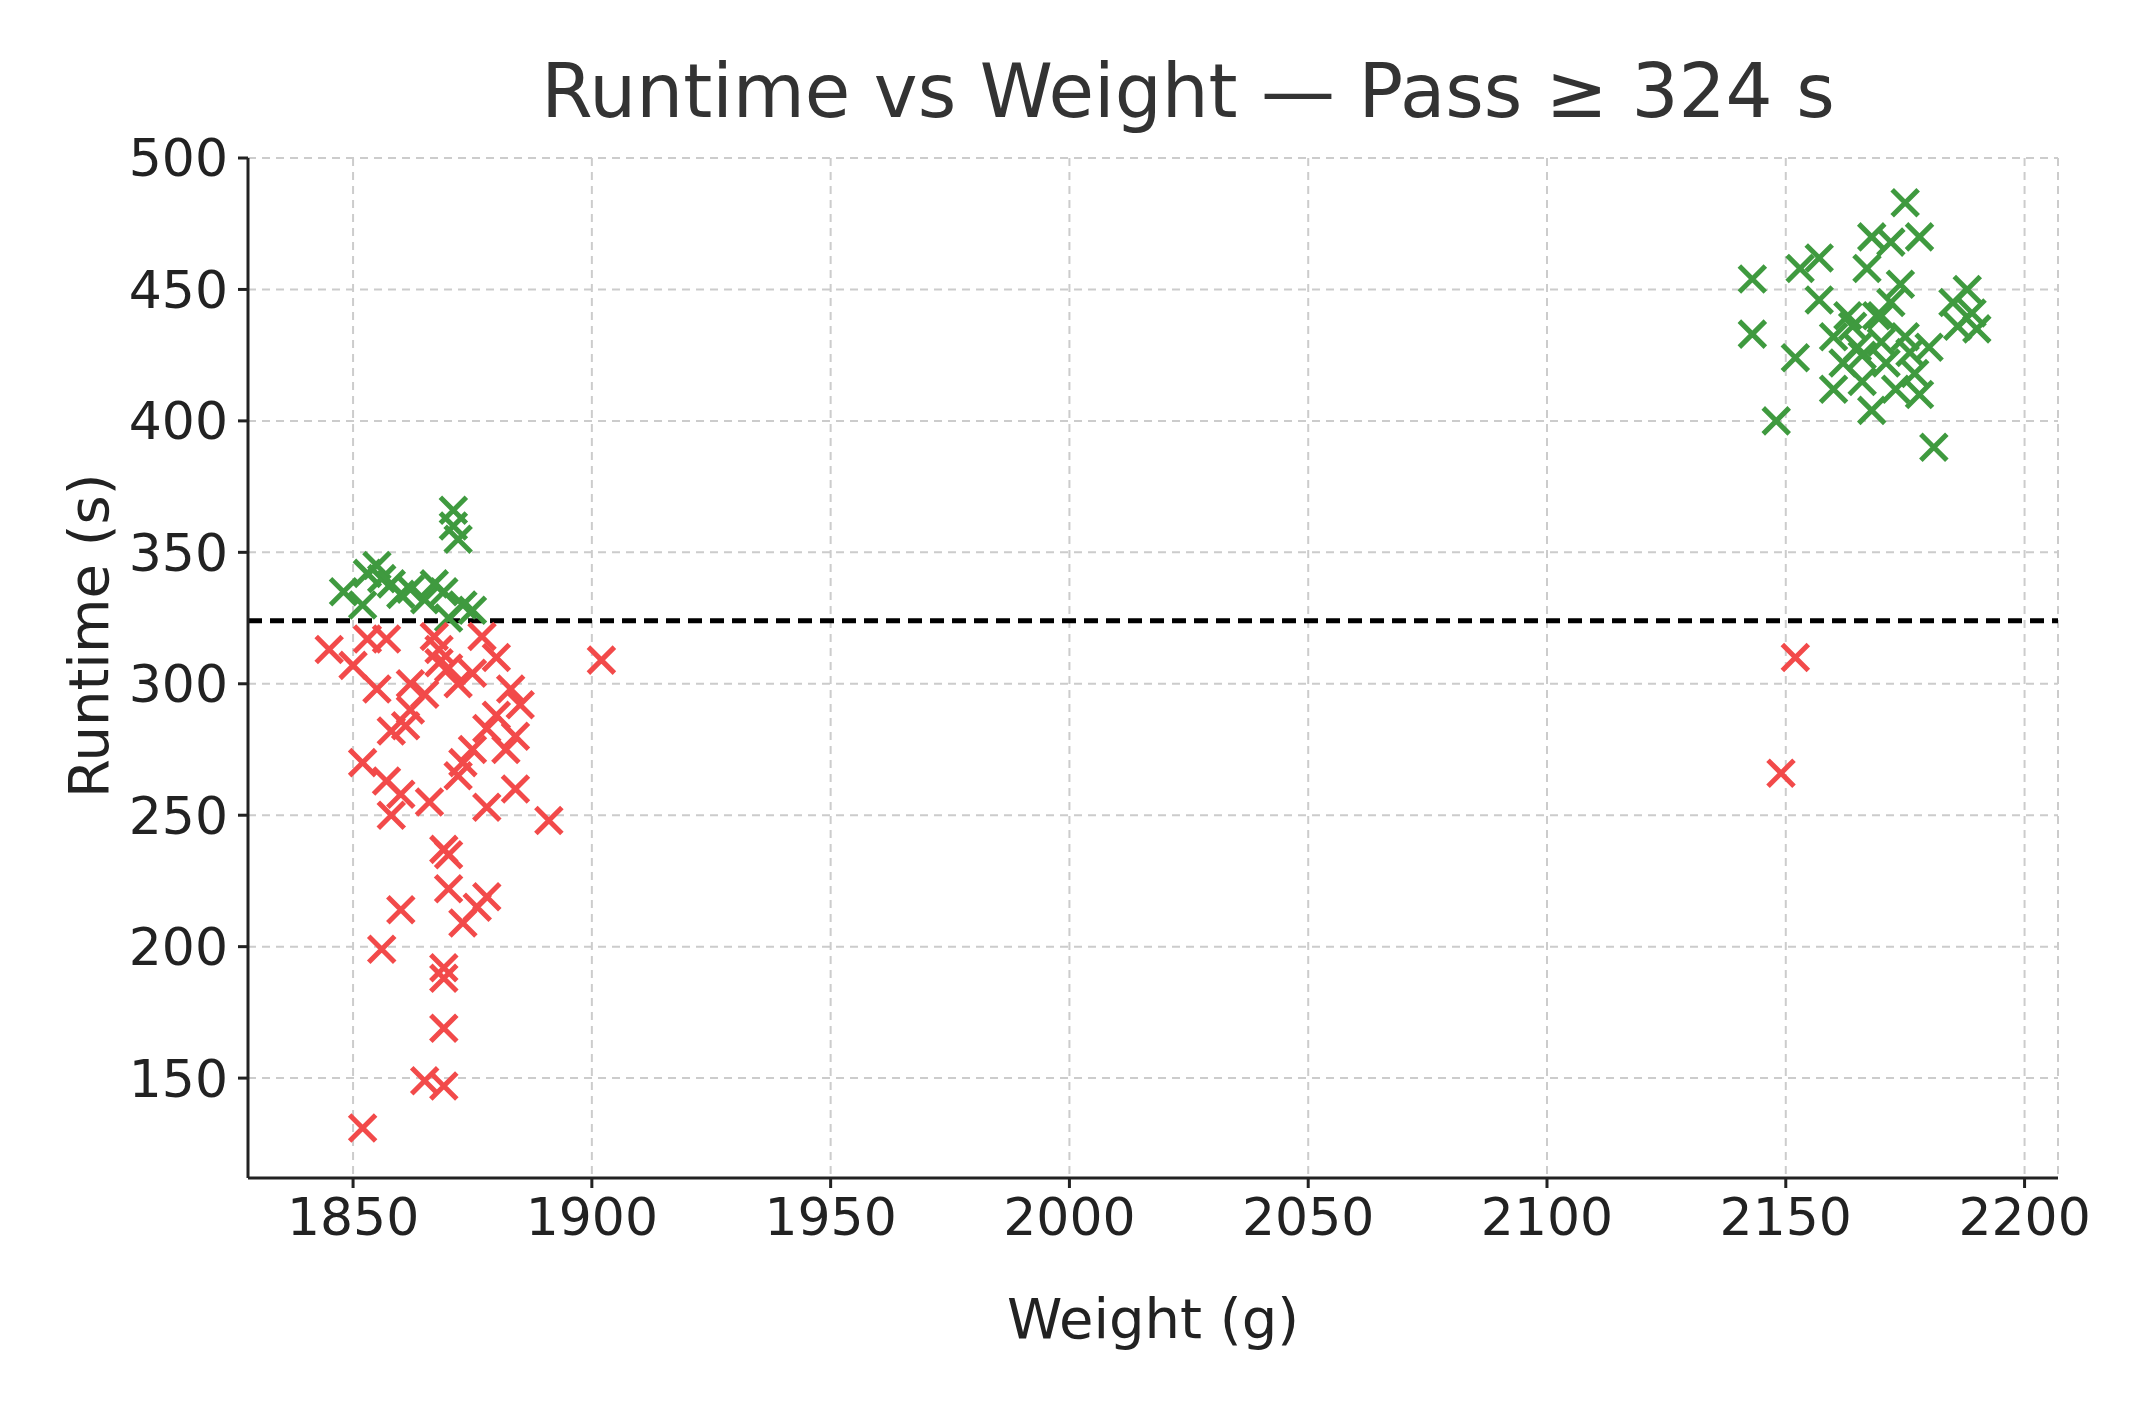  What do you see at coordinates (88, 635) in the screenshot?
I see `y-axis-title: Runtime (s)` at bounding box center [88, 635].